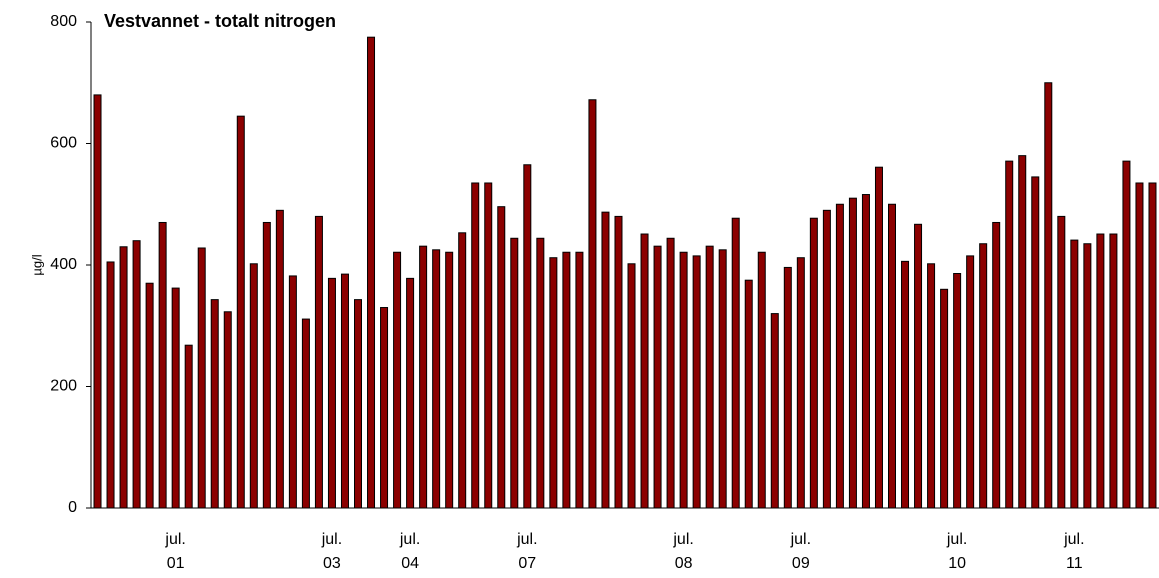 This screenshot has height=578, width=1159. I want to click on x-tick-label: jul. 03, so click(332, 551).